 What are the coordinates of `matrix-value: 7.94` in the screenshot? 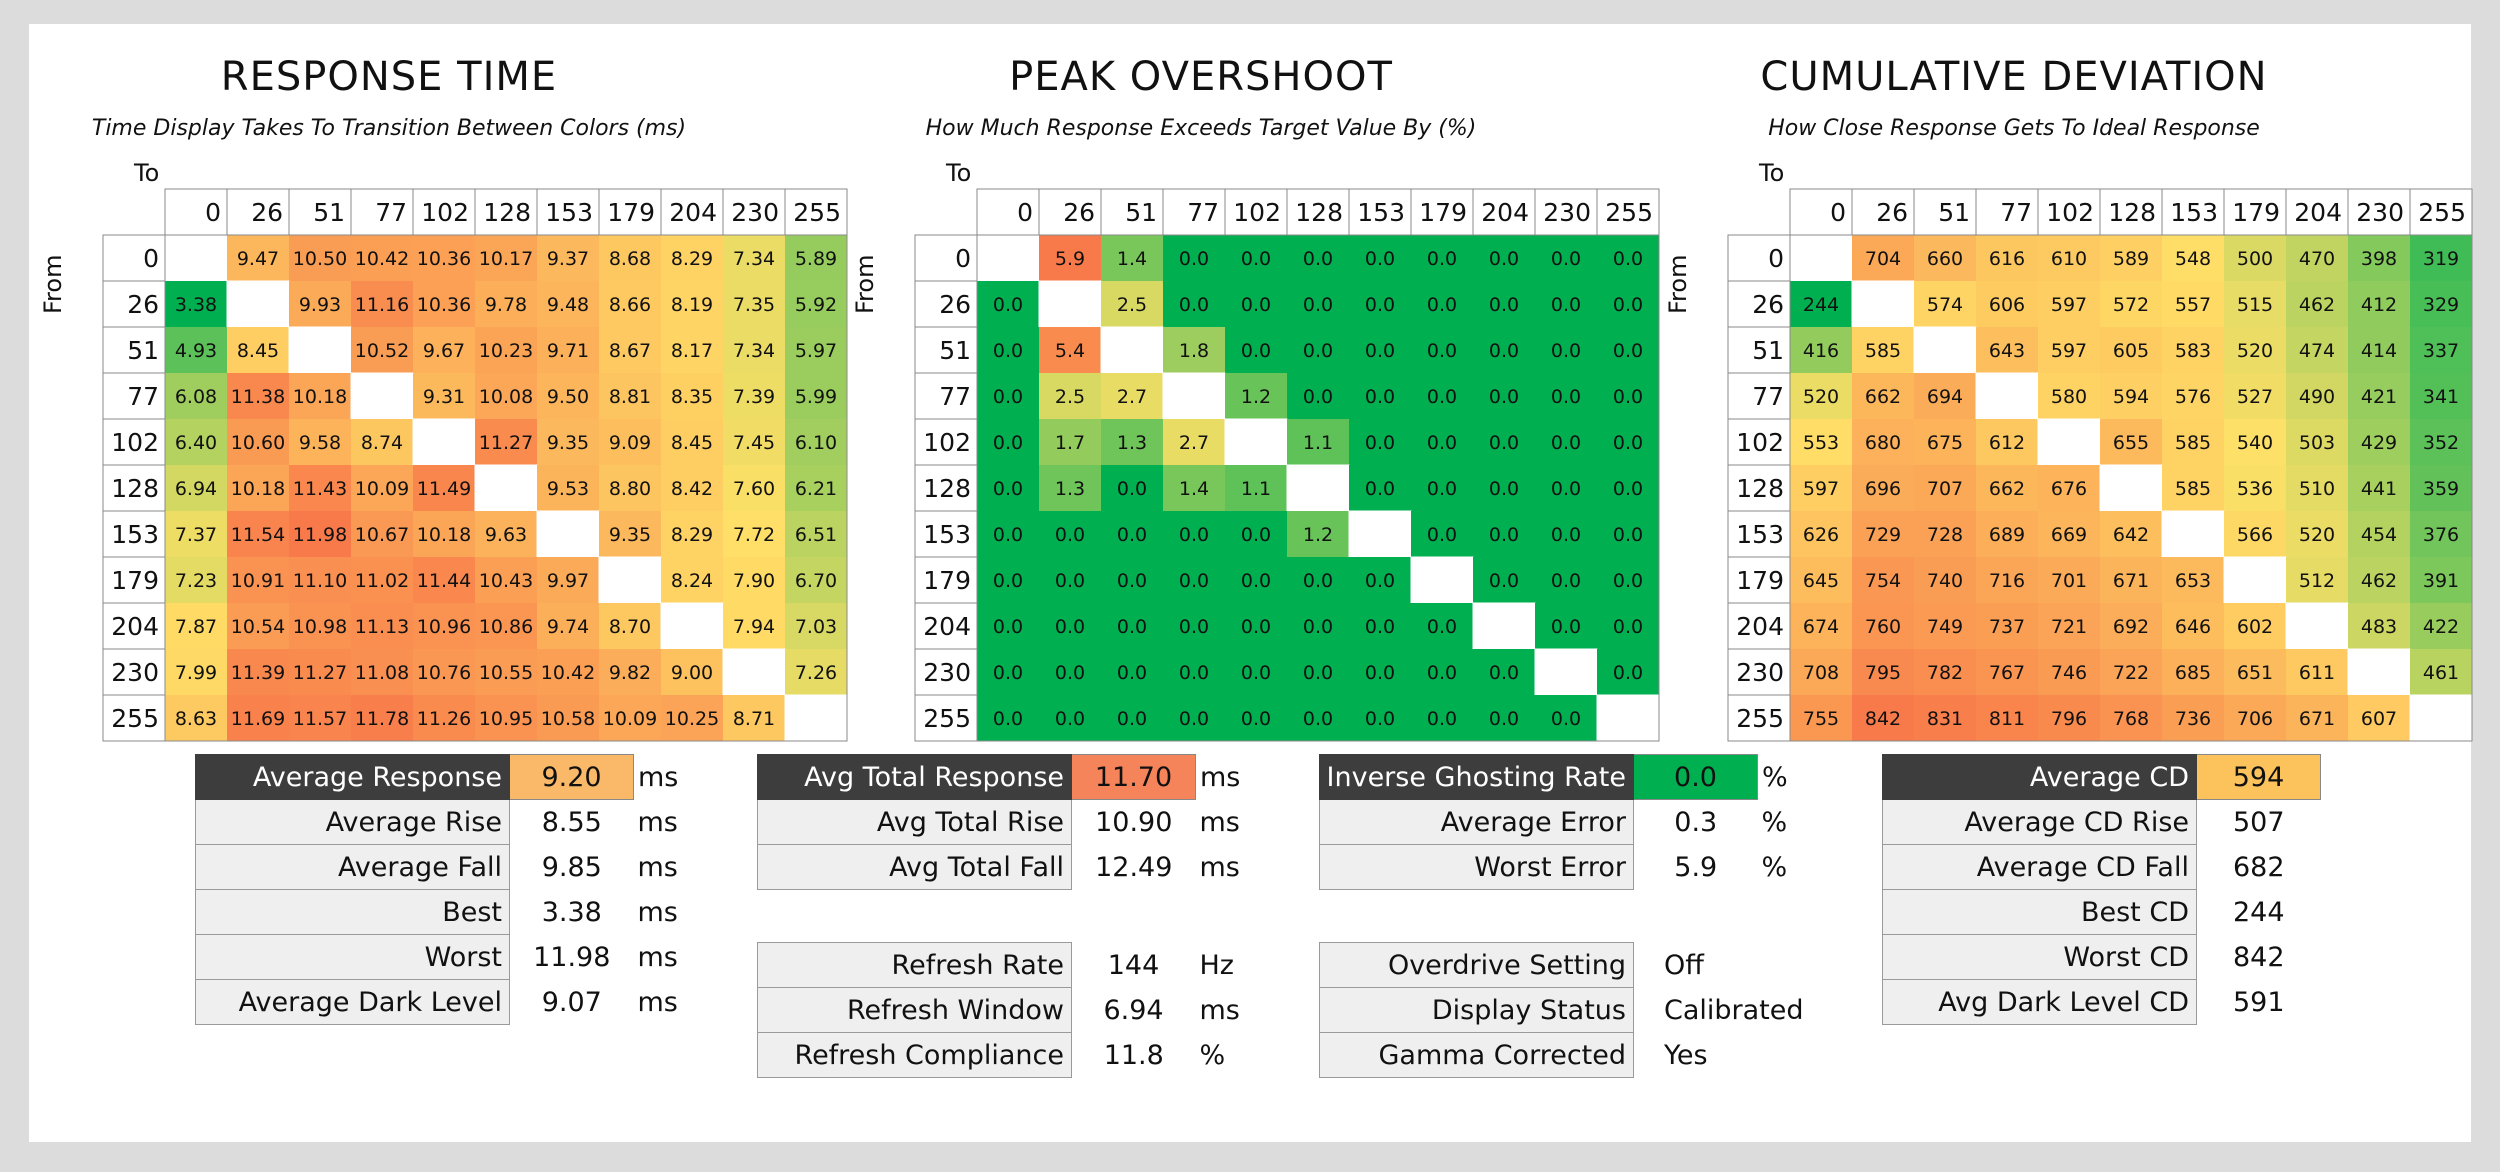 It's located at (754, 627).